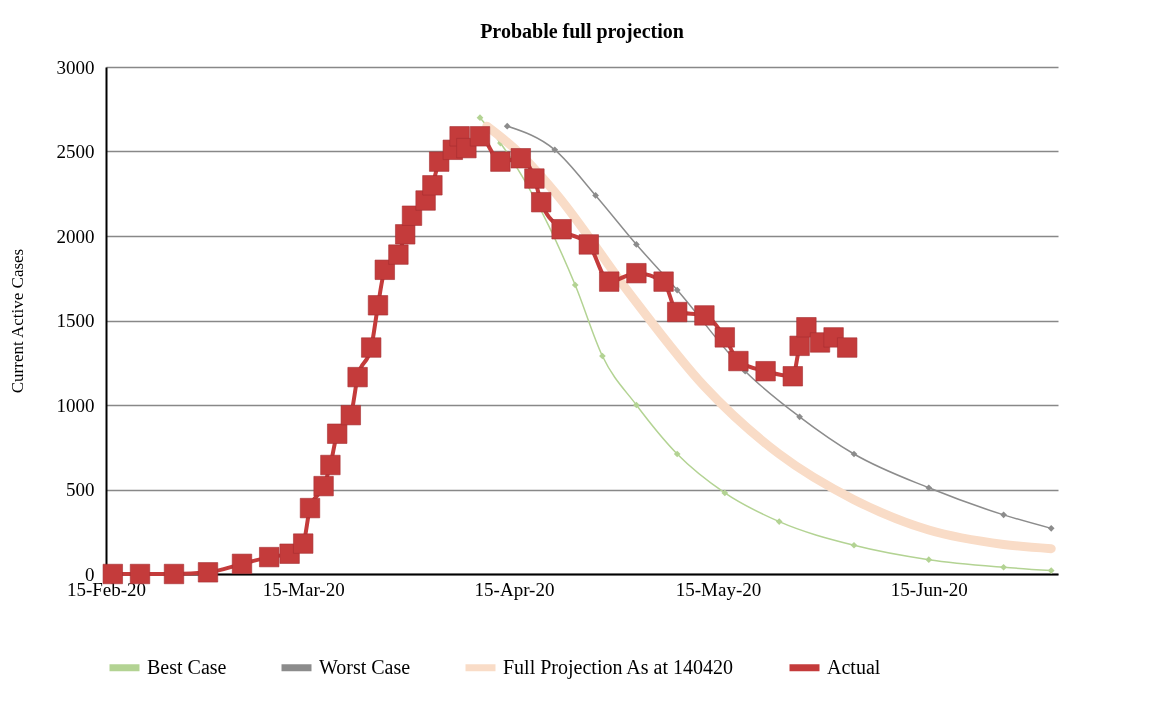 The width and height of the screenshot is (1151, 725). I want to click on y-tick-label: 2500, so click(75, 151).